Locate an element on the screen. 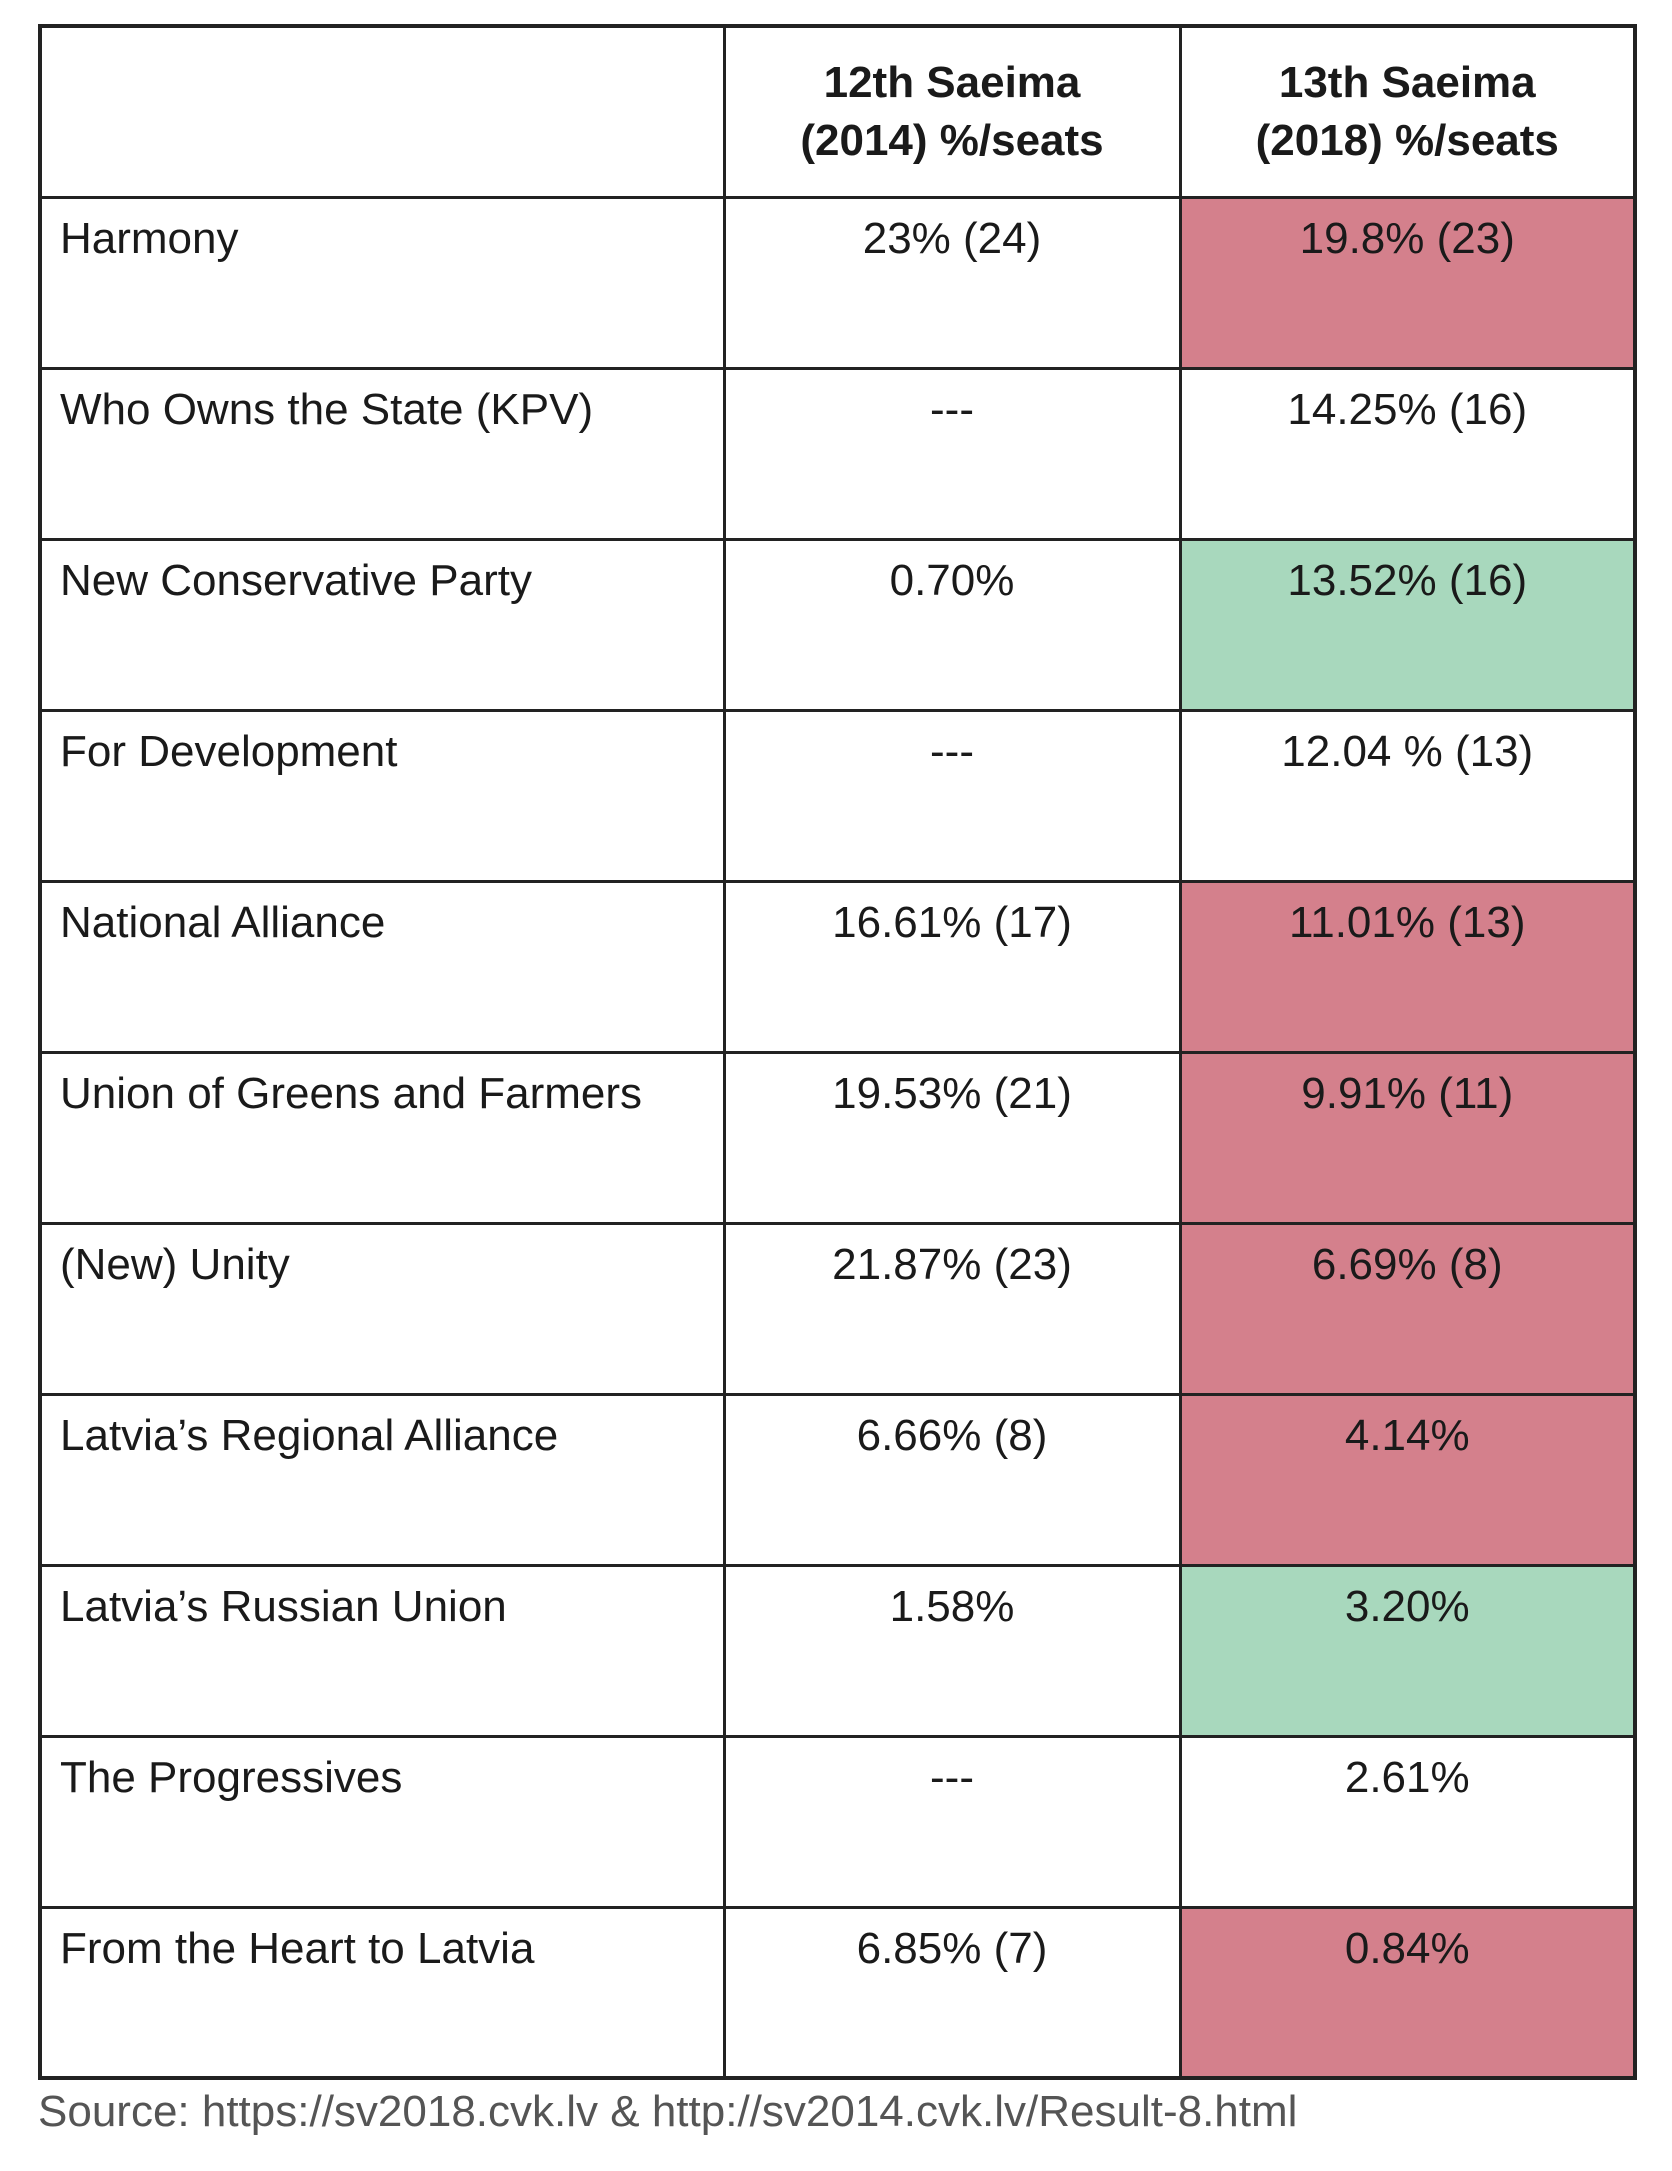  header-2014-line-2: (2014) %/seats is located at coordinates (952, 140).